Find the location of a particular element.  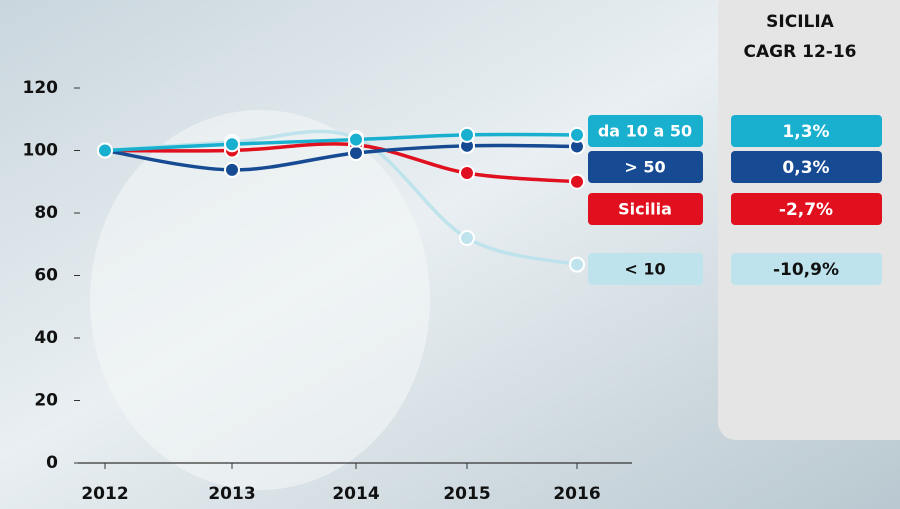

x-tick-label: 2012 is located at coordinates (104, 494).